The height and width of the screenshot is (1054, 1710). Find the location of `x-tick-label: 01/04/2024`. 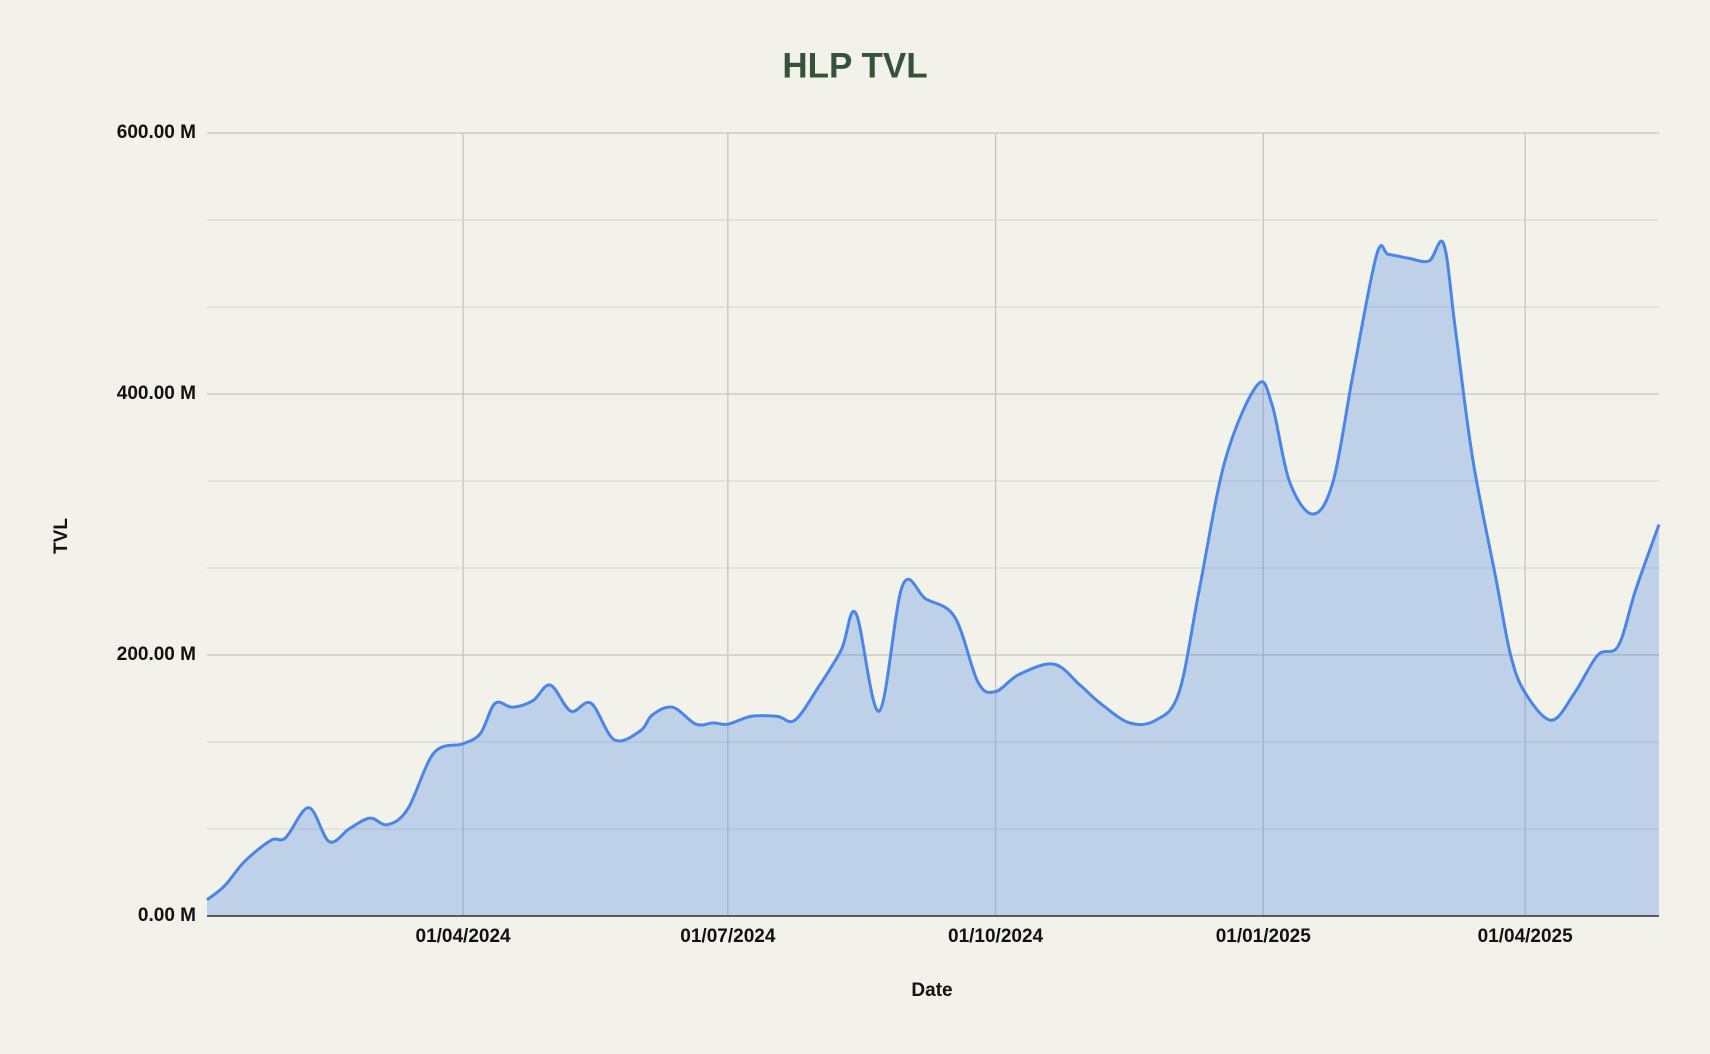

x-tick-label: 01/04/2024 is located at coordinates (464, 936).